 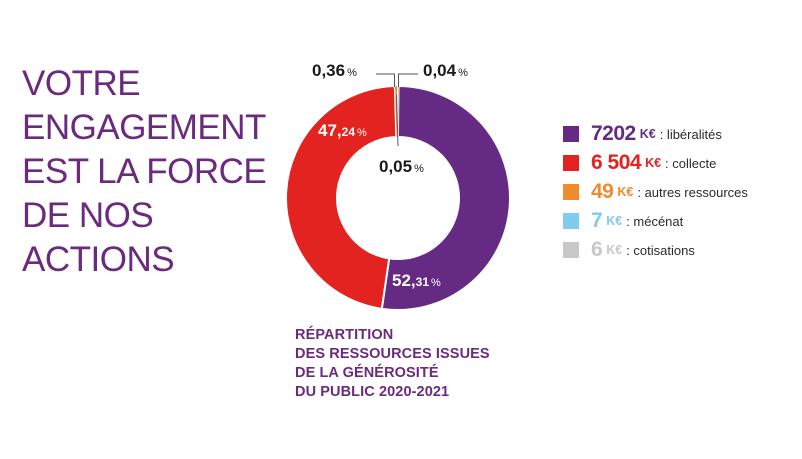 I want to click on legend-value: 7202, so click(x=613, y=133).